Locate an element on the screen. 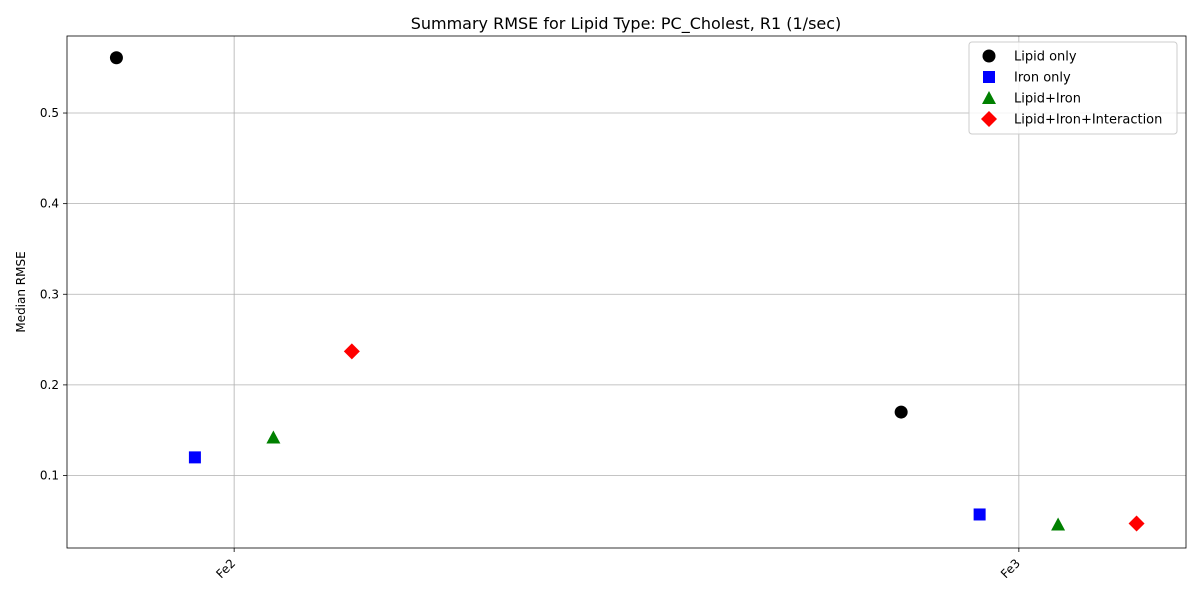  legend-label: Iron only is located at coordinates (1042, 78).